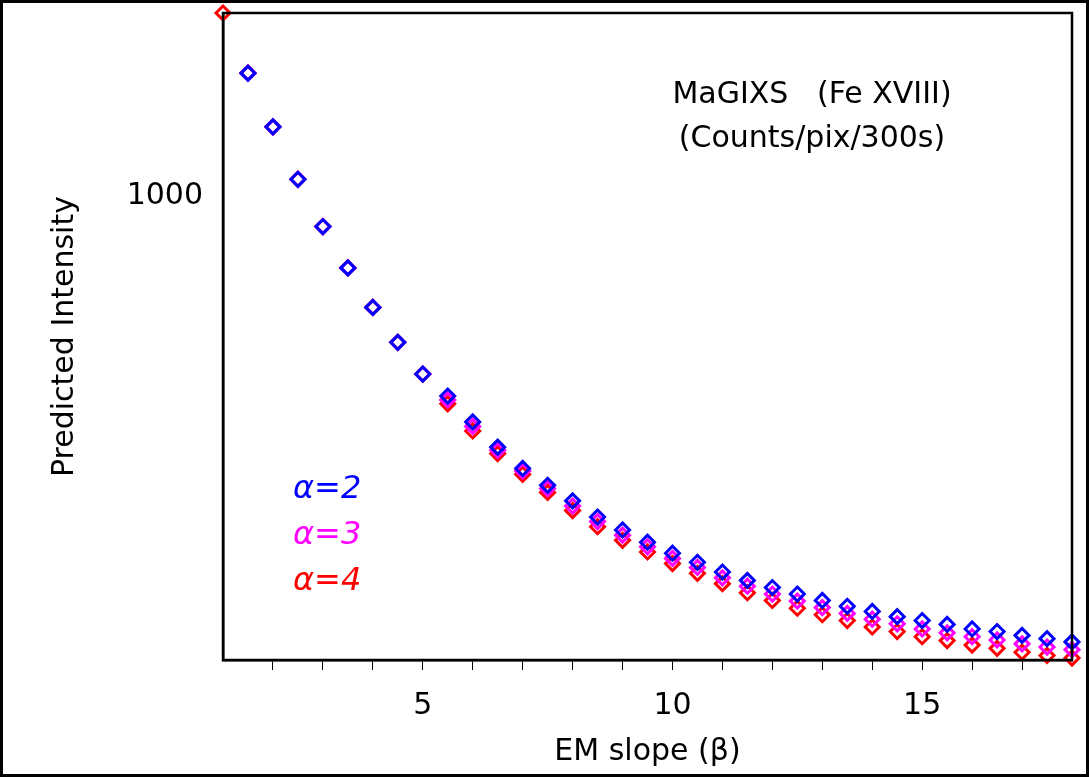 This screenshot has width=1089, height=777. I want to click on x-tick-label: 5, so click(423, 703).